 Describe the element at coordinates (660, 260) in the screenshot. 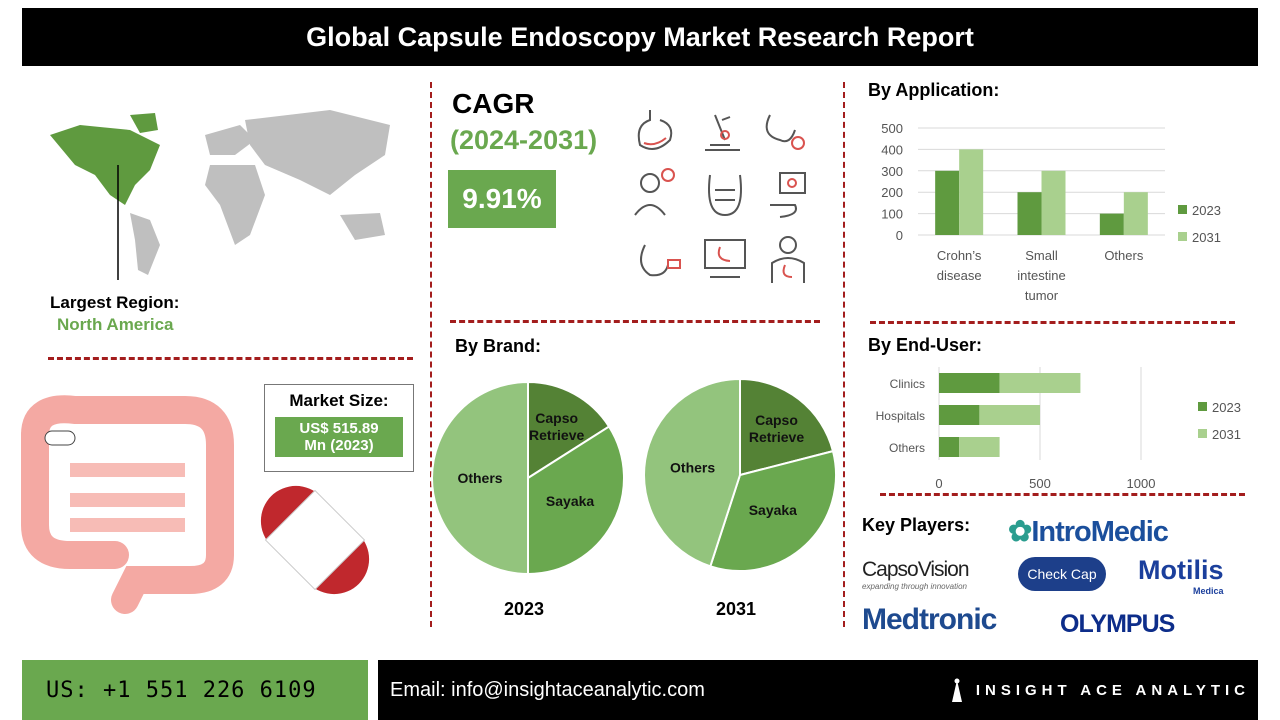

I see `stomach-capsule-icon` at that location.